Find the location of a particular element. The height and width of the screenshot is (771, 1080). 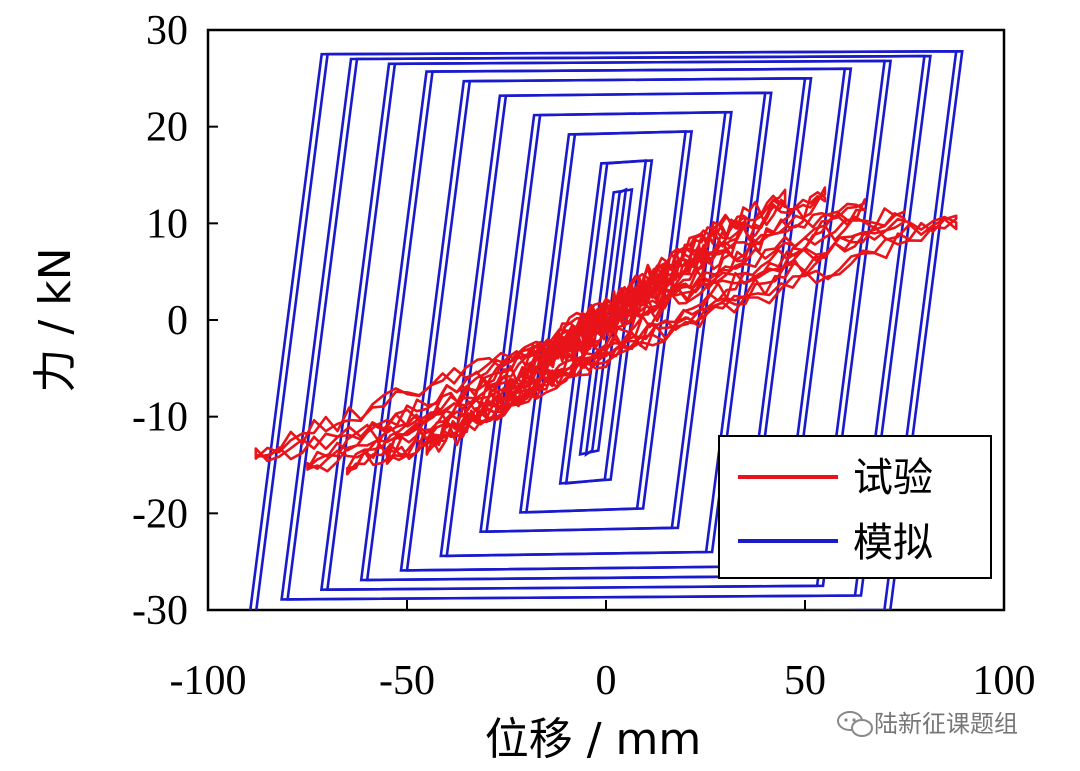

legend: 试验 模拟 is located at coordinates (855, 507).